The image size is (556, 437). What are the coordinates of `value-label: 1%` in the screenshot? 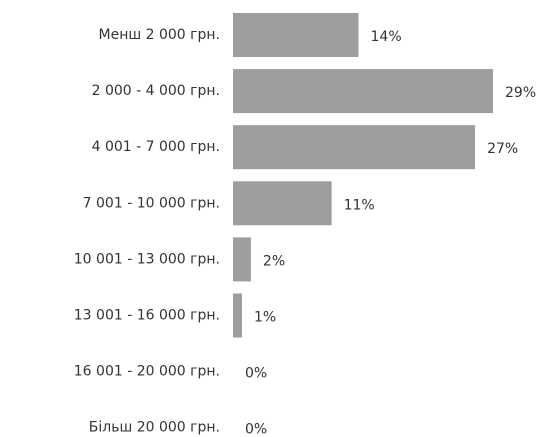 It's located at (265, 318).